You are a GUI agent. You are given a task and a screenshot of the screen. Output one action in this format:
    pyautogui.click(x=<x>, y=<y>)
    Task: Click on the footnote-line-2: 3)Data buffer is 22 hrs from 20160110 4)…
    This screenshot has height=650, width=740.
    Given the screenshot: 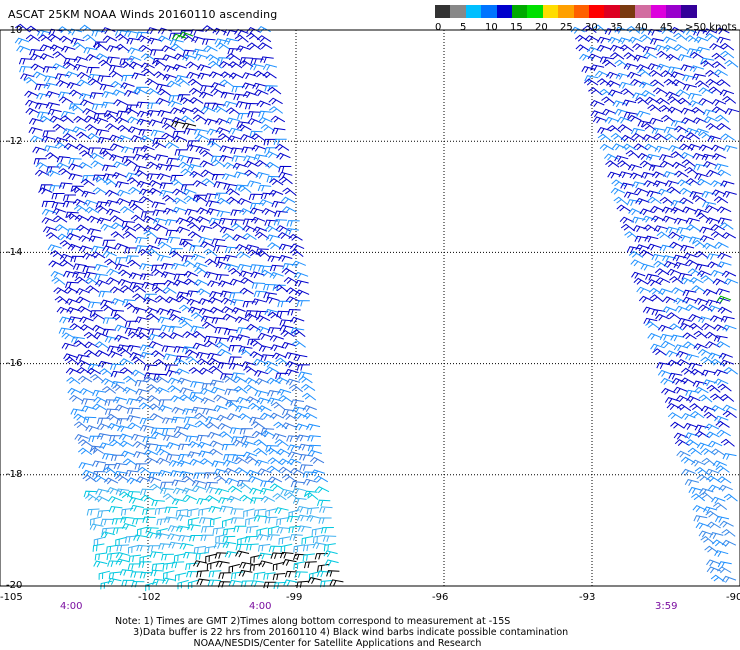 What is the action you would take?
    pyautogui.click(x=351, y=632)
    